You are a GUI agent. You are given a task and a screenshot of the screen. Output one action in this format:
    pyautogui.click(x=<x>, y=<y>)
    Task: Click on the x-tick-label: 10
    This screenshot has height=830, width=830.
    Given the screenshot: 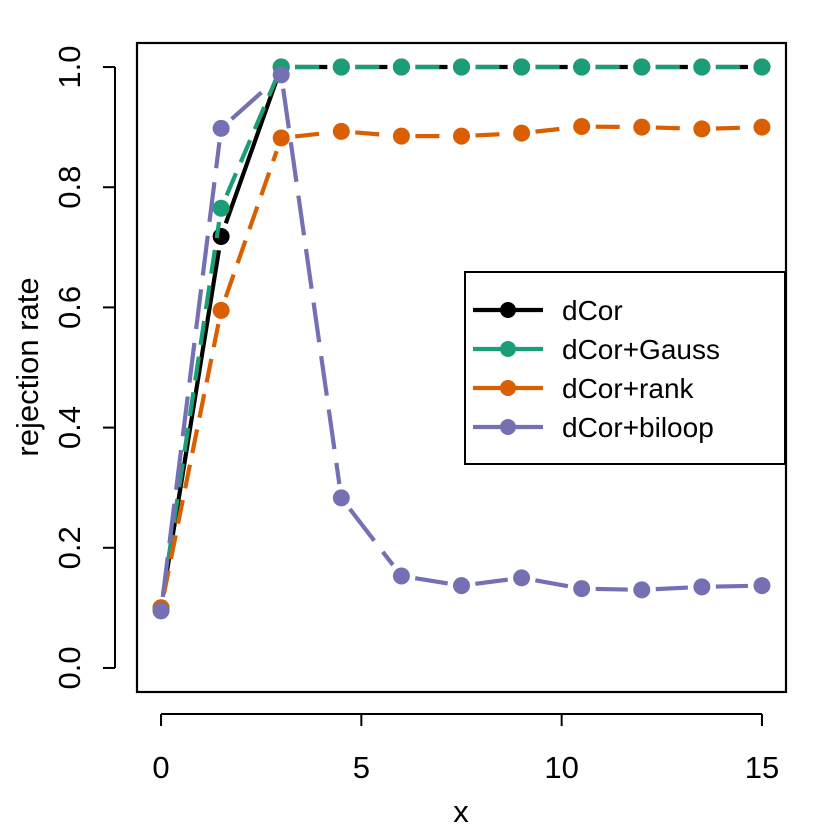 What is the action you would take?
    pyautogui.click(x=561, y=767)
    